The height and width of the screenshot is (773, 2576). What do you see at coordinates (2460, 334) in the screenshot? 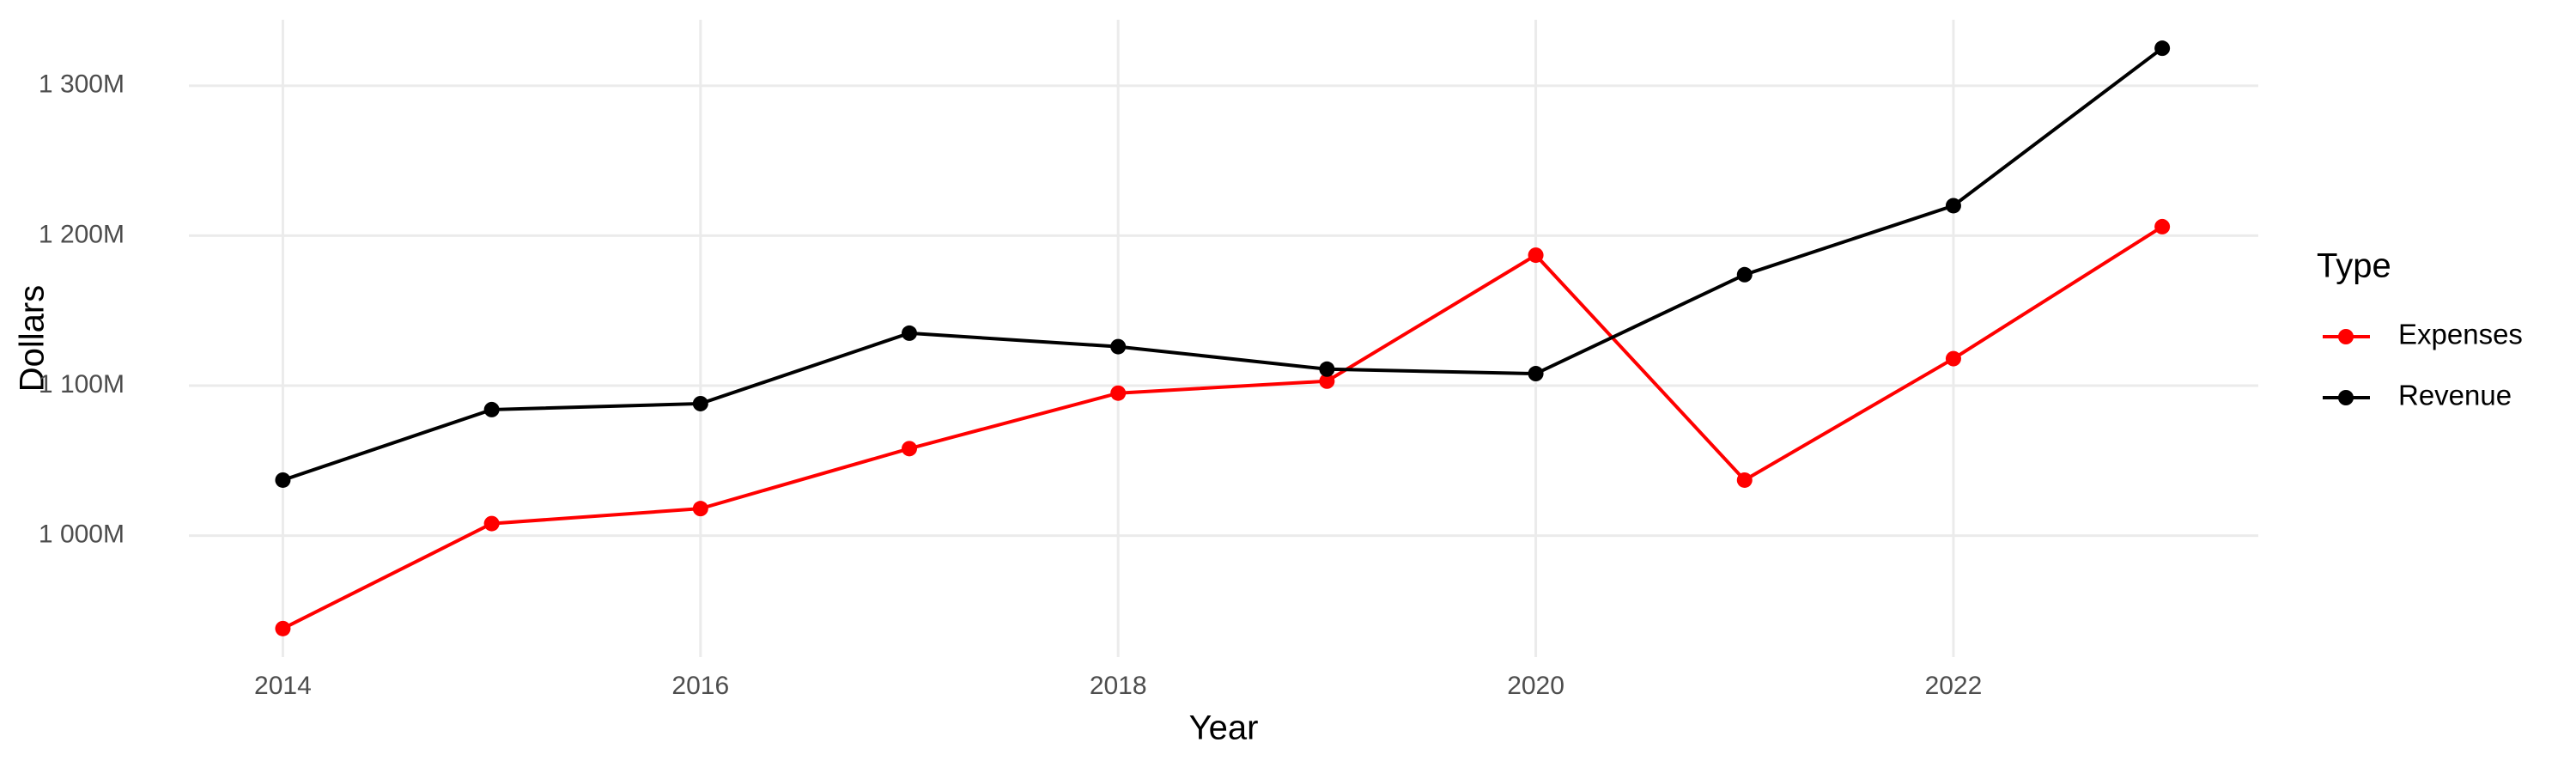
I see `legend-label: Expenses` at bounding box center [2460, 334].